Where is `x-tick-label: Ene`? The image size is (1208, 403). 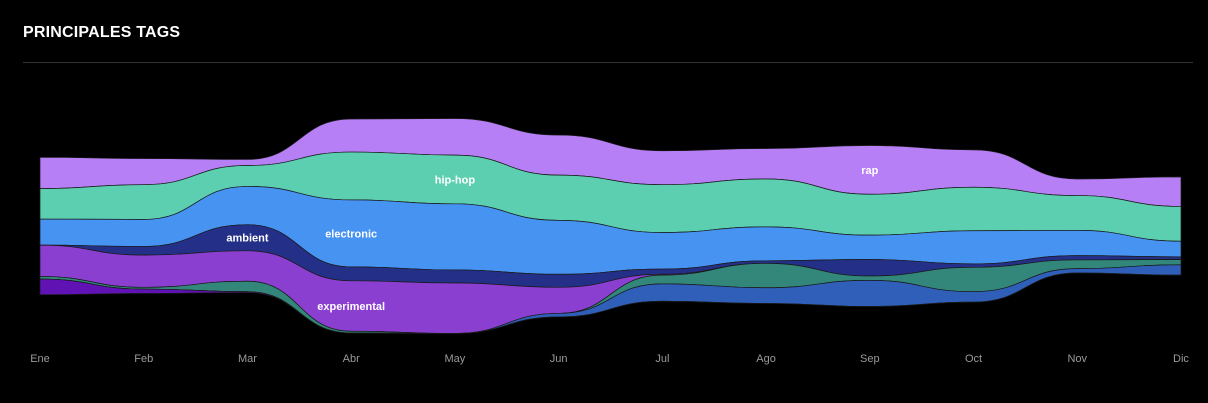 x-tick-label: Ene is located at coordinates (40, 359).